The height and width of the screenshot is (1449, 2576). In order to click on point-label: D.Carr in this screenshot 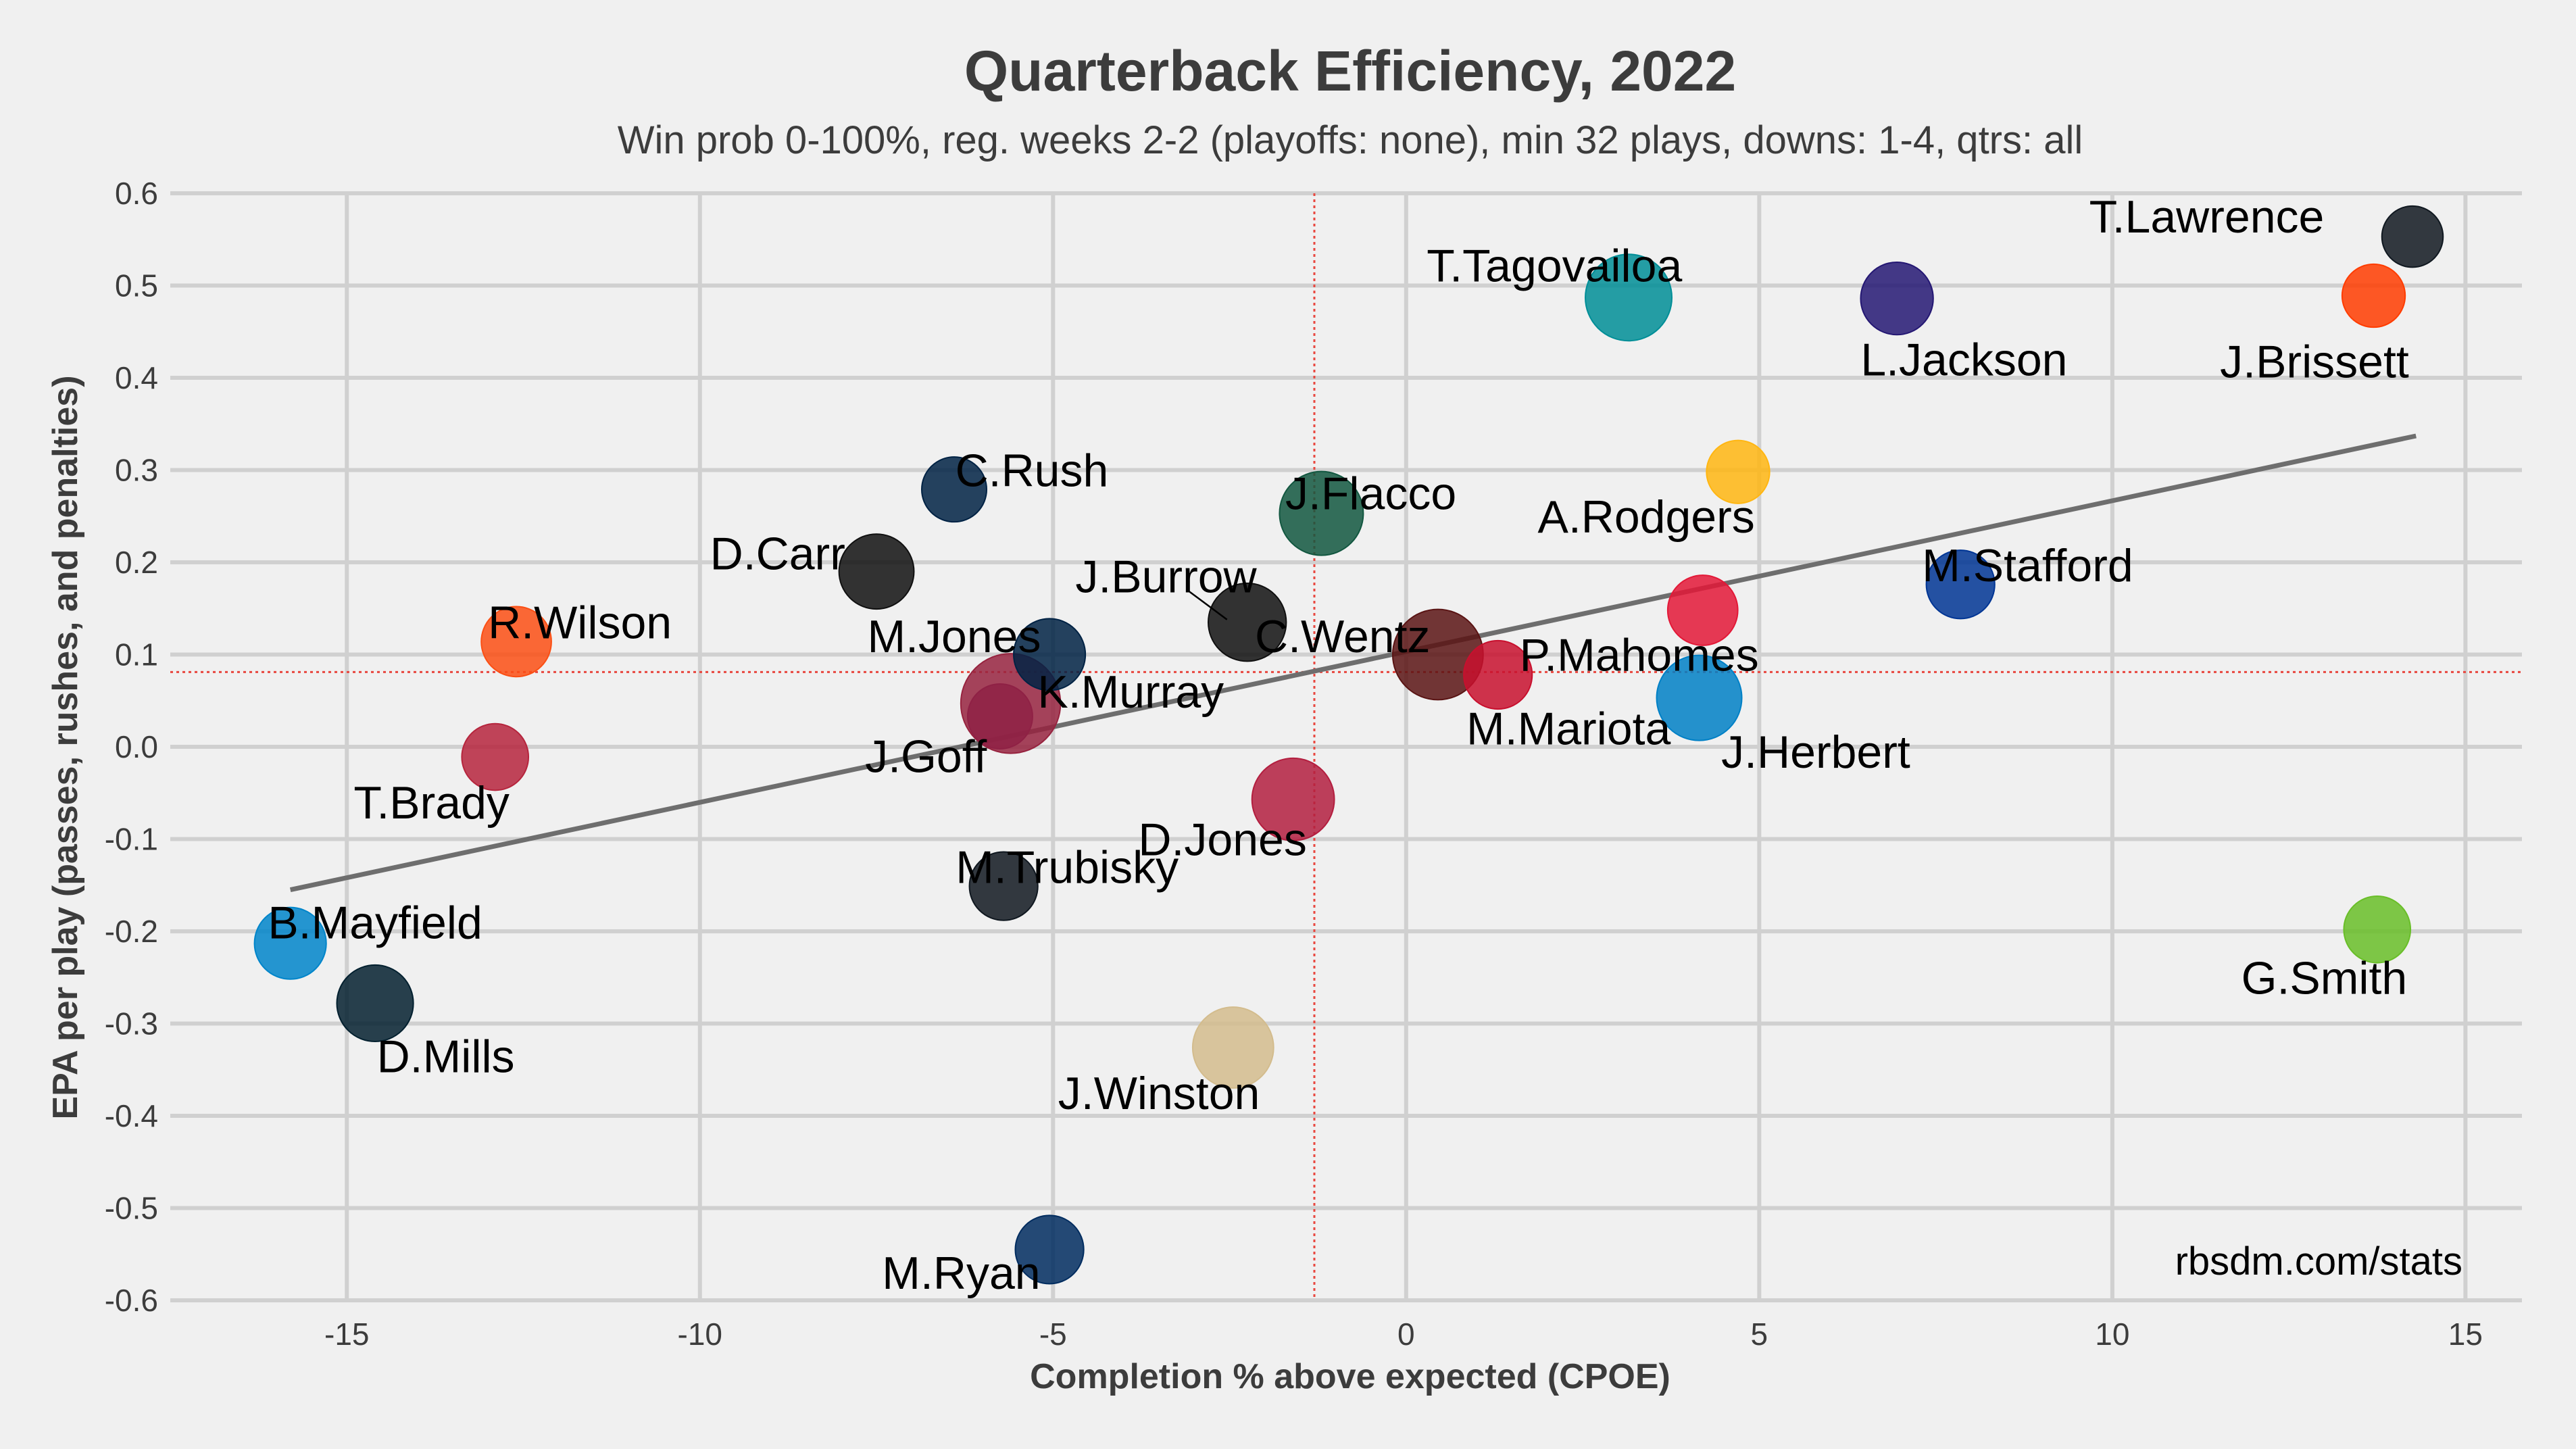, I will do `click(778, 553)`.